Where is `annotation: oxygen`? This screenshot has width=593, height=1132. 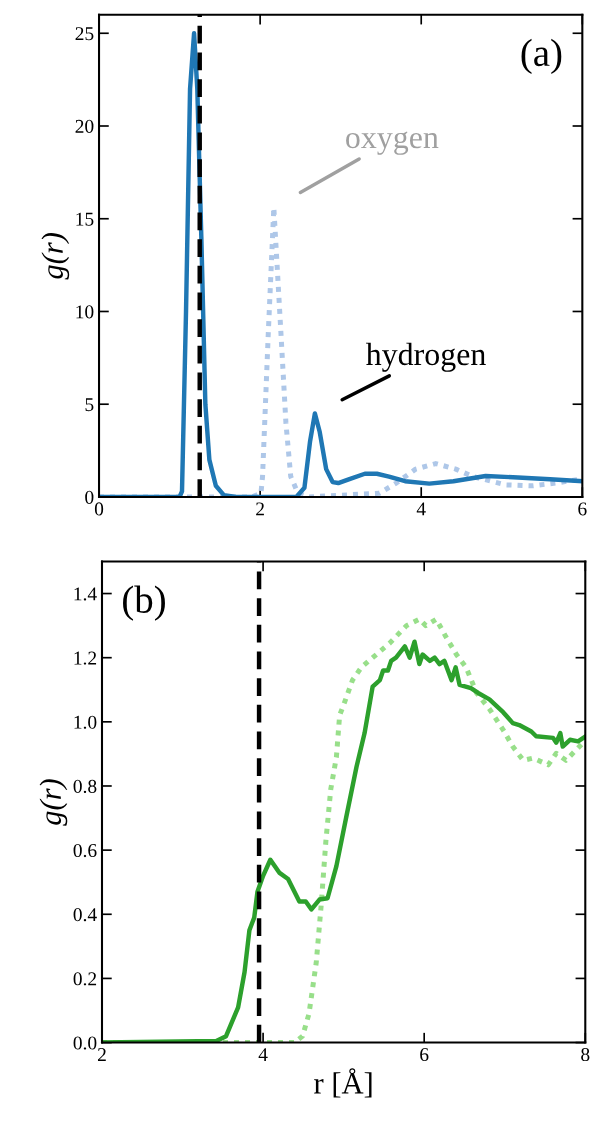
annotation: oxygen is located at coordinates (392, 143).